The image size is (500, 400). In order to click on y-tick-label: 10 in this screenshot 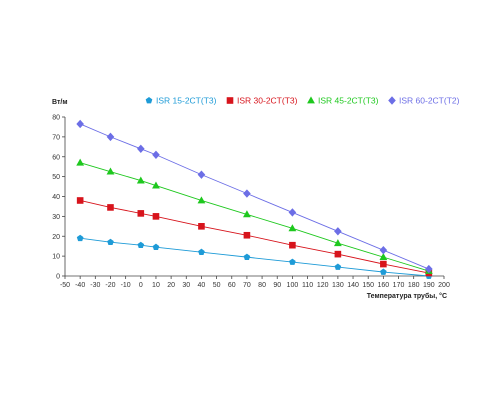, I will do `click(56, 257)`.